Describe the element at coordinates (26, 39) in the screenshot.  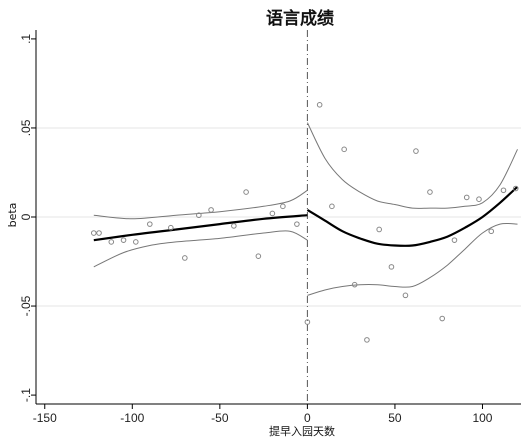
I see `y-tick-label: .1` at that location.